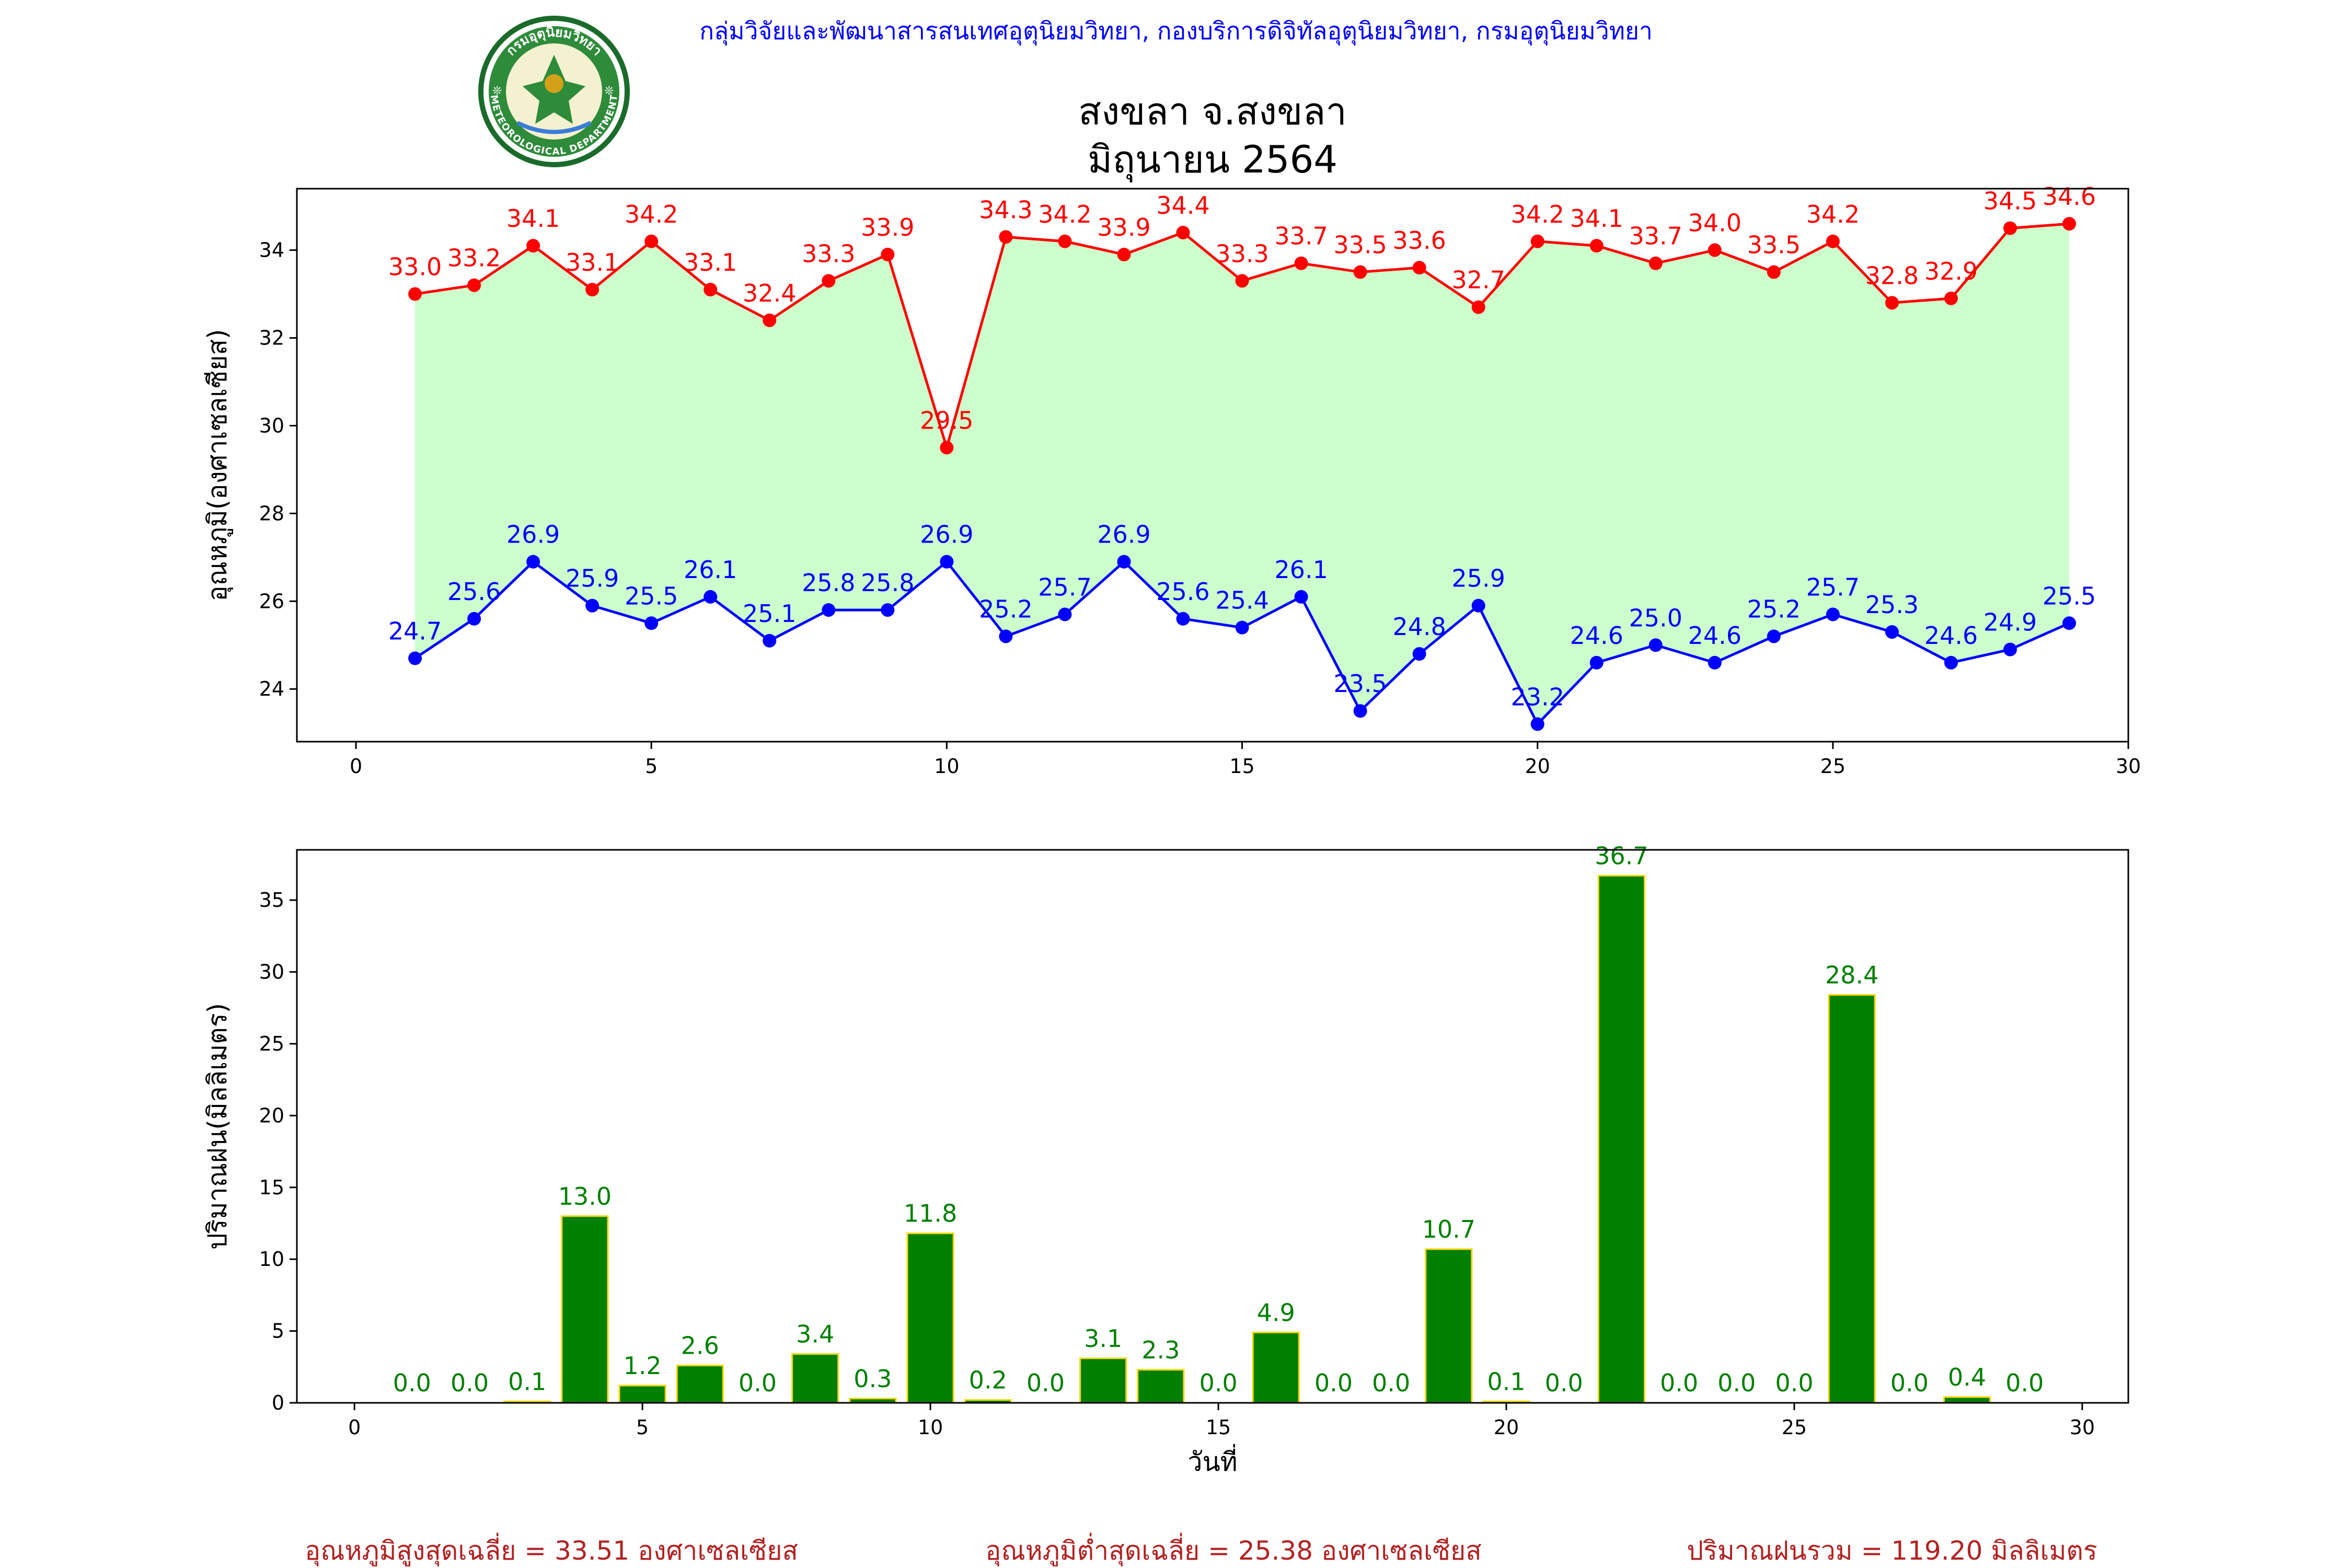 The image size is (2352, 1568). I want to click on rainfall-data-label: 2.6, so click(700, 1346).